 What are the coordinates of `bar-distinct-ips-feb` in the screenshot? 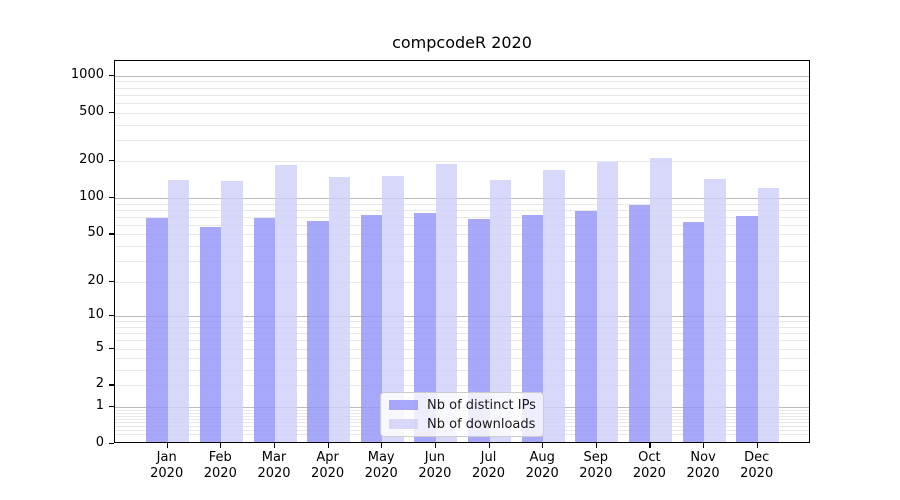 It's located at (210, 334).